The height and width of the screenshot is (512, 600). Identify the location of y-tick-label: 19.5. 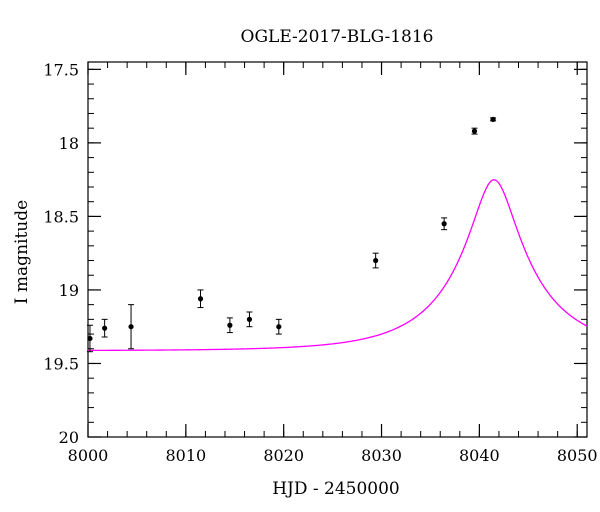
(61, 363).